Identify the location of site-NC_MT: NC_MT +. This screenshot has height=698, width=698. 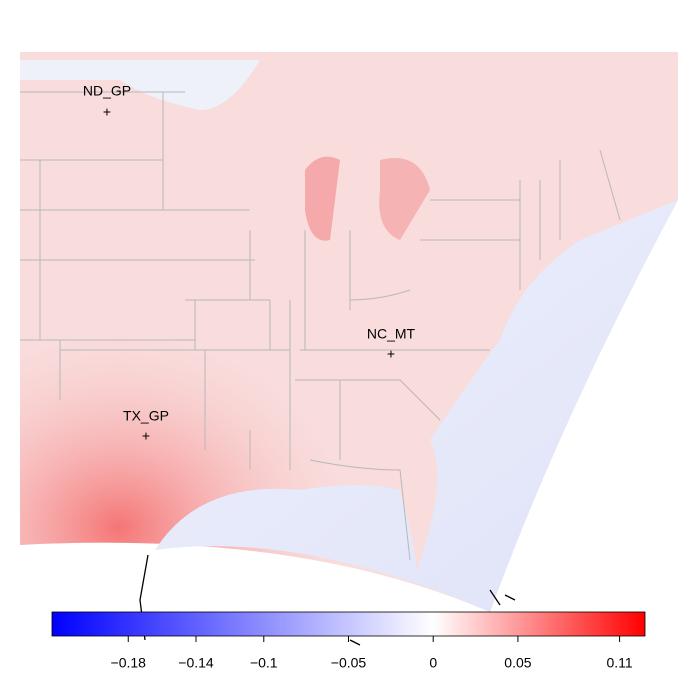
(391, 344).